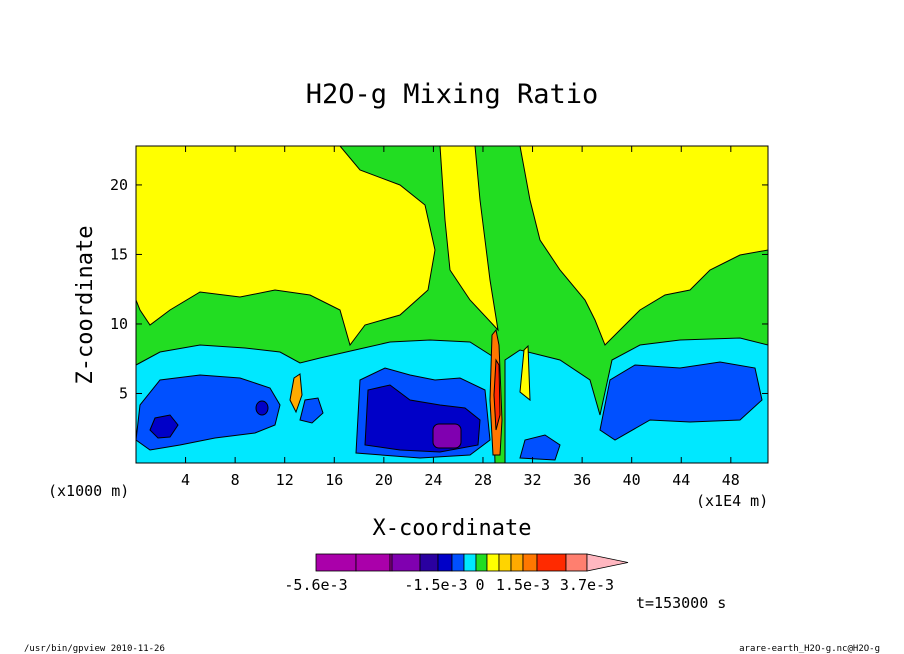  Describe the element at coordinates (540, 447) in the screenshot. I see `contour-fill-blue-low` at that location.